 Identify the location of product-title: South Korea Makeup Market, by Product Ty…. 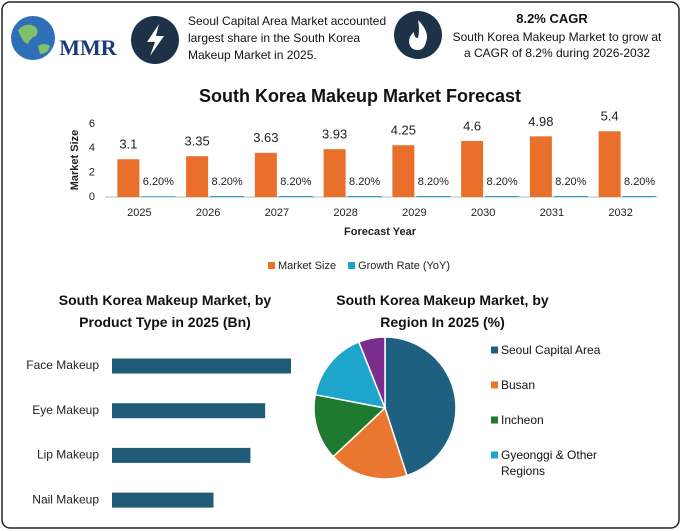
(165, 311).